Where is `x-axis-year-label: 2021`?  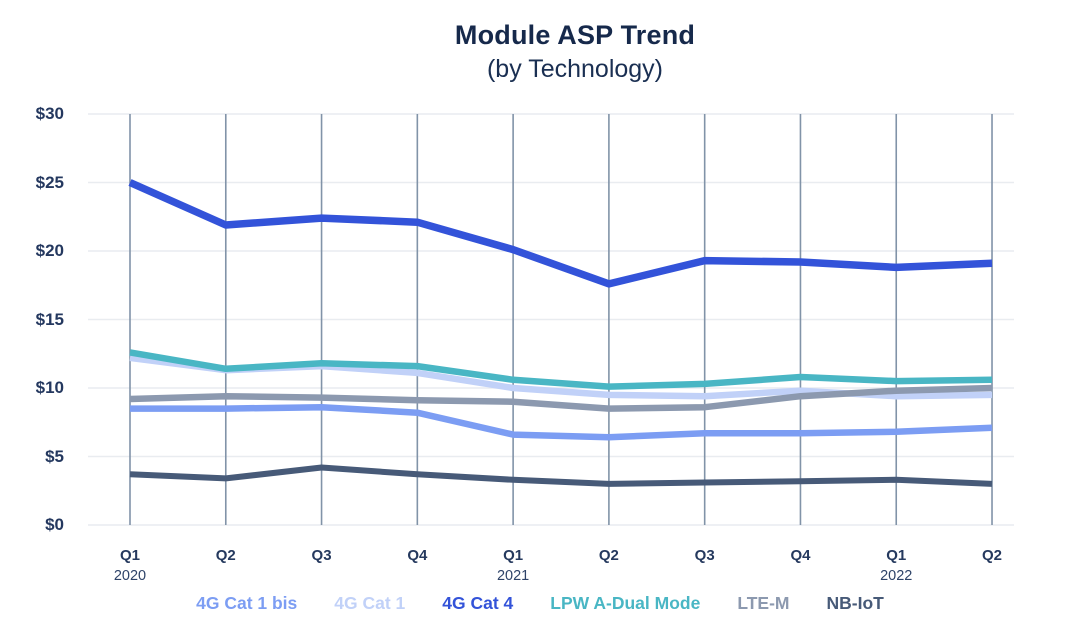
x-axis-year-label: 2021 is located at coordinates (513, 576).